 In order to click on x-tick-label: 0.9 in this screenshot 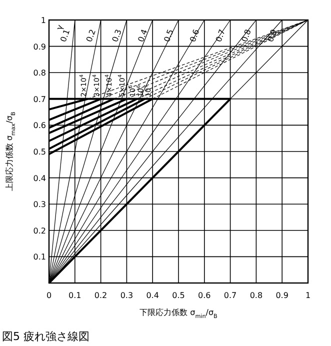, I will do `click(282, 295)`.